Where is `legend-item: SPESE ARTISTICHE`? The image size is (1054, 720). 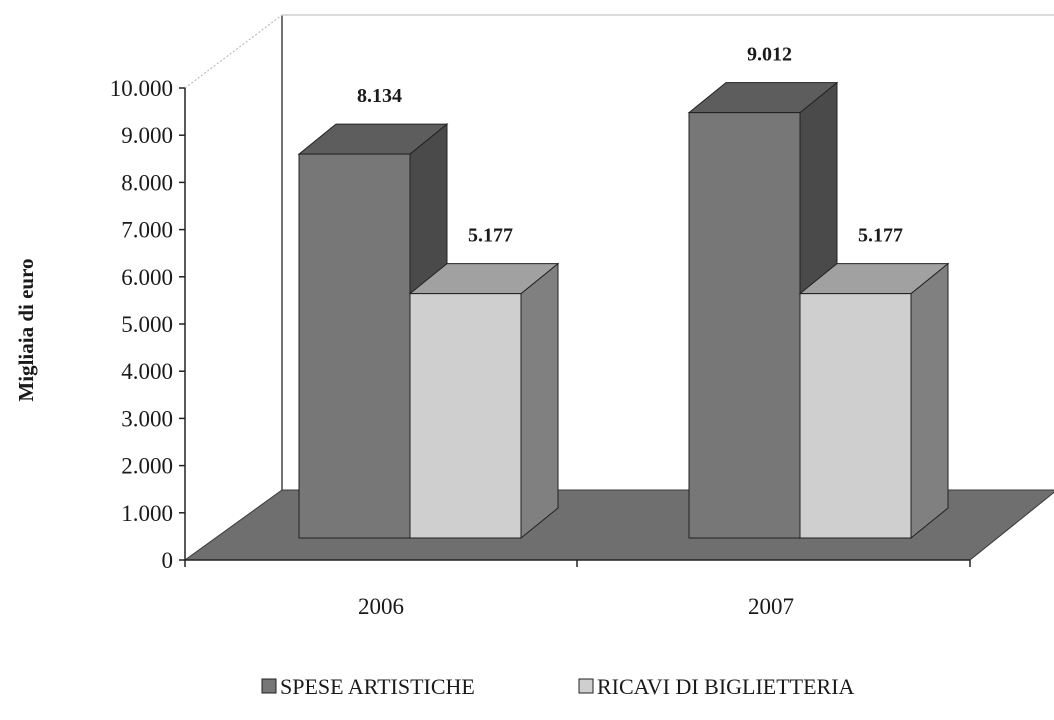
legend-item: SPESE ARTISTICHE is located at coordinates (368, 686).